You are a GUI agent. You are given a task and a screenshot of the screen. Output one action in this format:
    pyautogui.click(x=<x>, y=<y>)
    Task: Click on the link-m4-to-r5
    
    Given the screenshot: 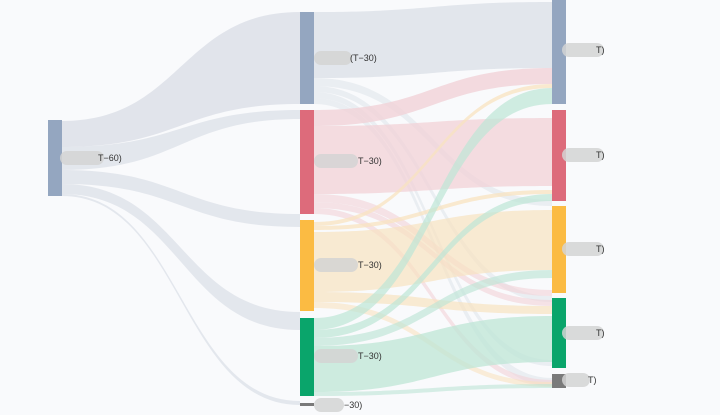 What is the action you would take?
    pyautogui.click(x=433, y=390)
    